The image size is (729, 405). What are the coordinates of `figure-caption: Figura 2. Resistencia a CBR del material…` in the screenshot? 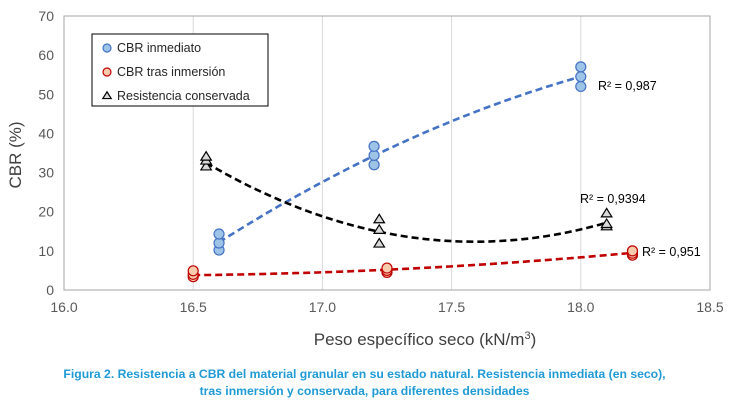 It's located at (364, 383).